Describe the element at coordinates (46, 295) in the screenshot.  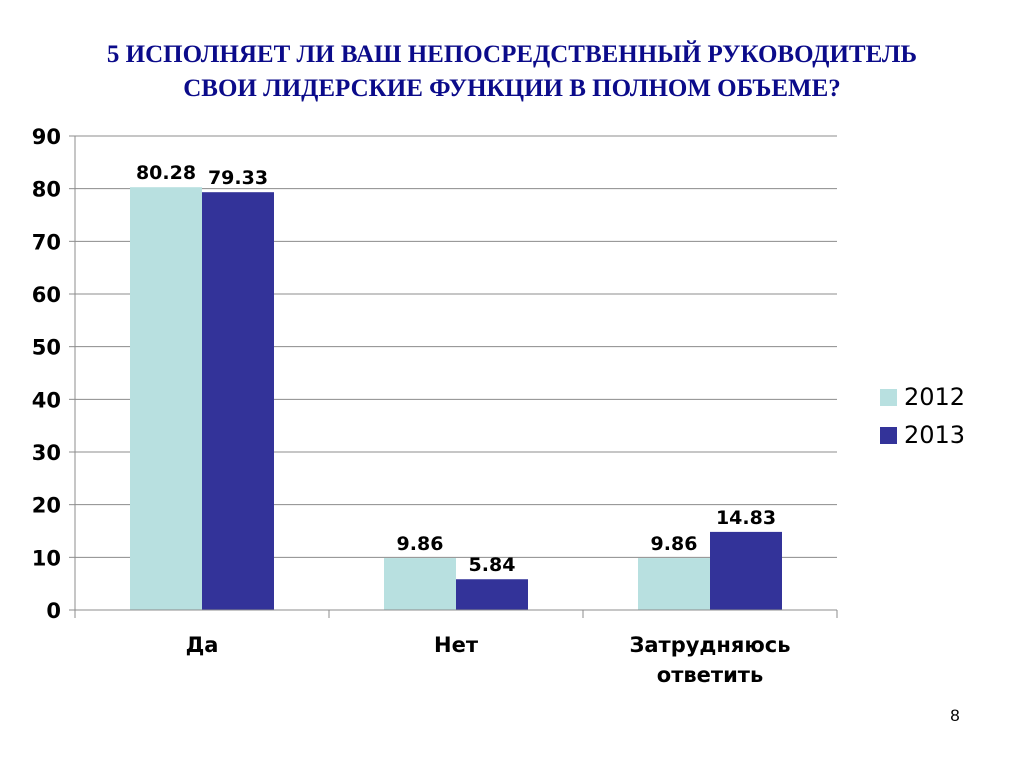
I see `y-tick-label-60: 60` at that location.